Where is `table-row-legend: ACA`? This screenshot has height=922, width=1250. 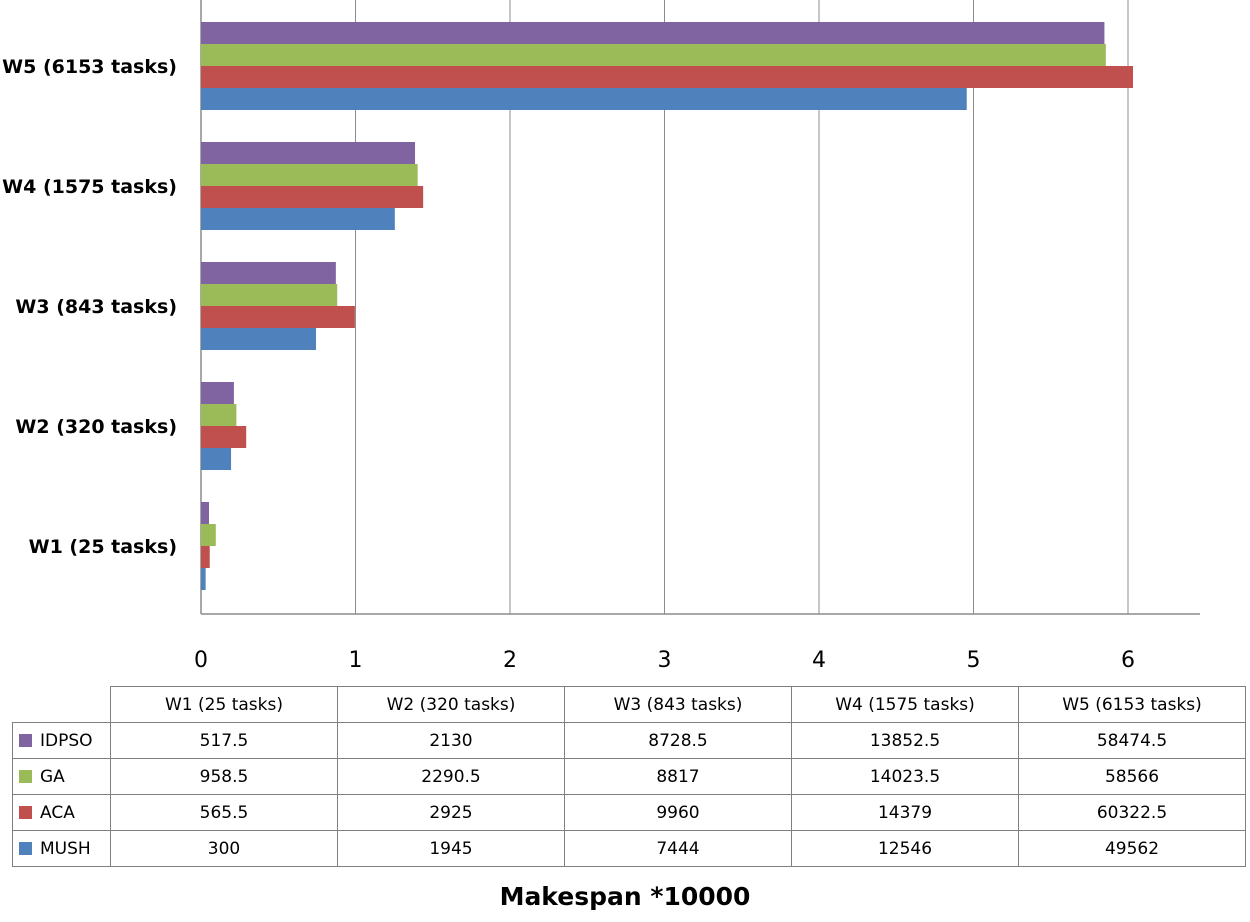 table-row-legend: ACA is located at coordinates (61, 812).